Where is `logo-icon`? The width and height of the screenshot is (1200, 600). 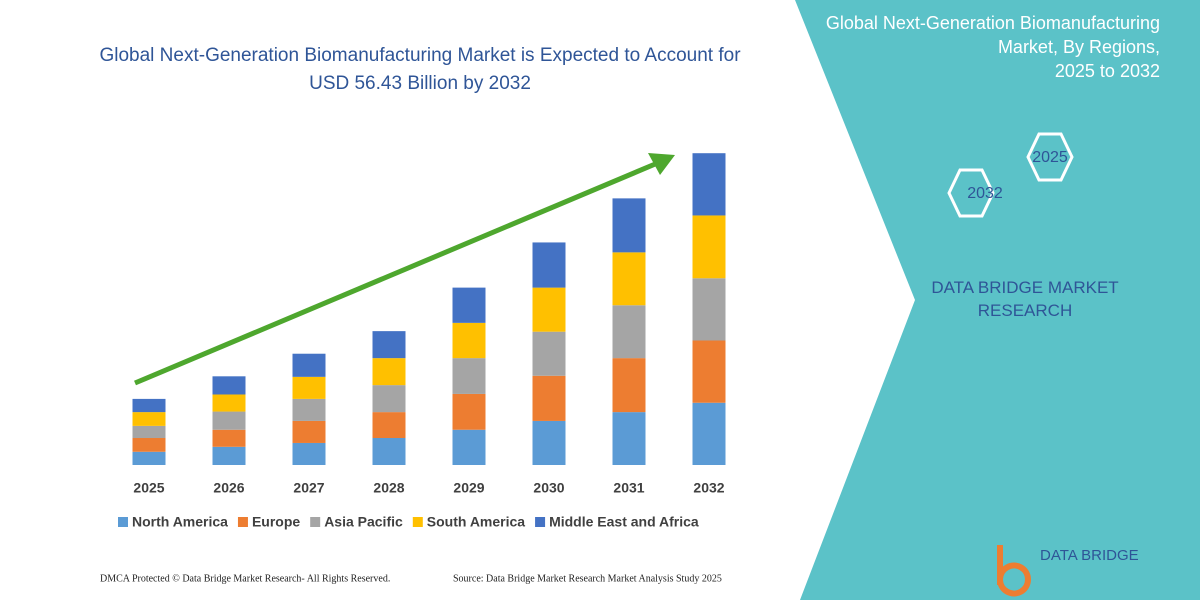 logo-icon is located at coordinates (1014, 571).